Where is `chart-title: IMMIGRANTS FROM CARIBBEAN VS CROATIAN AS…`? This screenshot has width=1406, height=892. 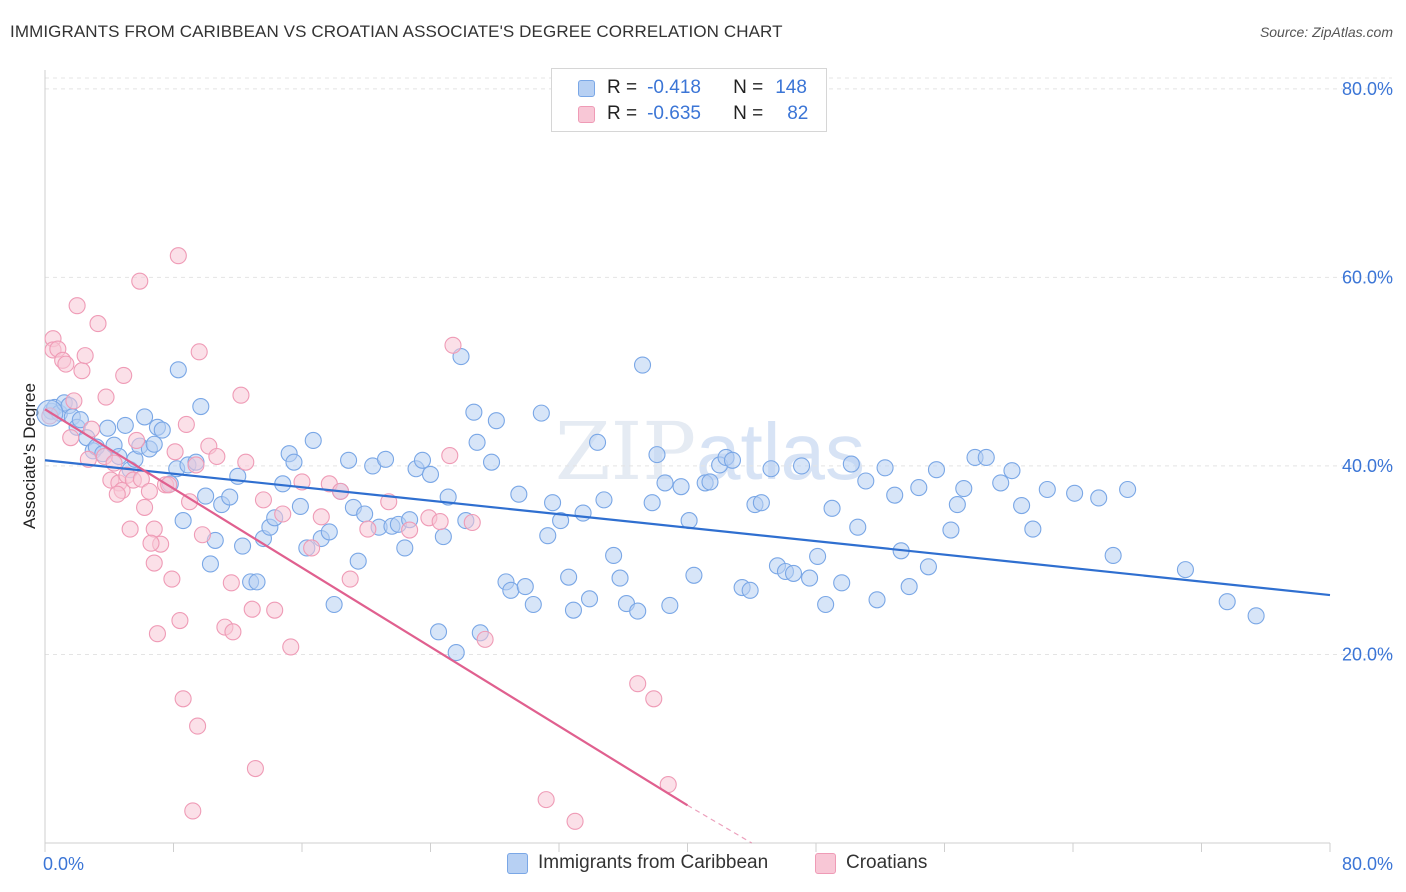
chart-title: IMMIGRANTS FROM CARIBBEAN VS CROATIAN AS… is located at coordinates (396, 31).